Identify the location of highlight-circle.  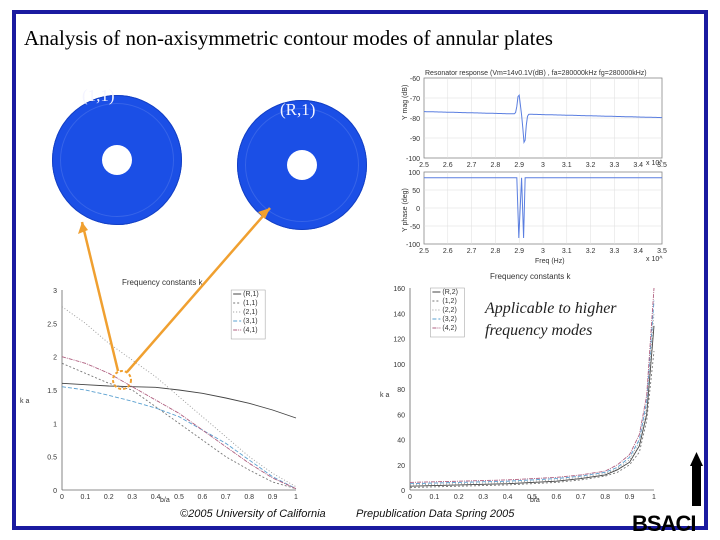
(122, 380).